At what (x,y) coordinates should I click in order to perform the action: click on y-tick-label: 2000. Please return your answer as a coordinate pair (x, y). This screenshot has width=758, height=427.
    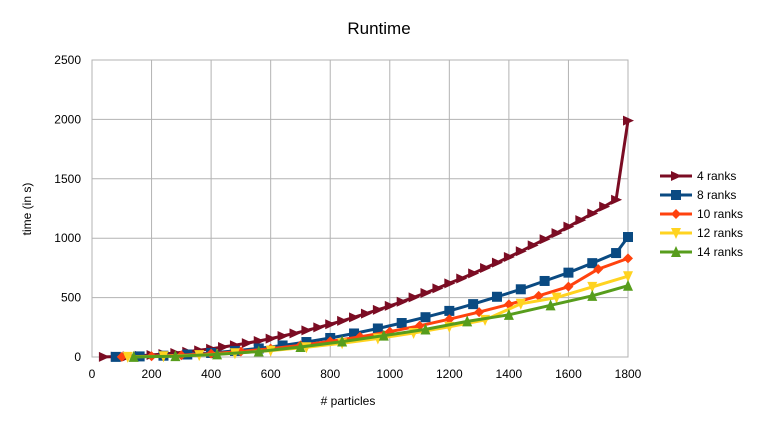
    Looking at the image, I should click on (67, 119).